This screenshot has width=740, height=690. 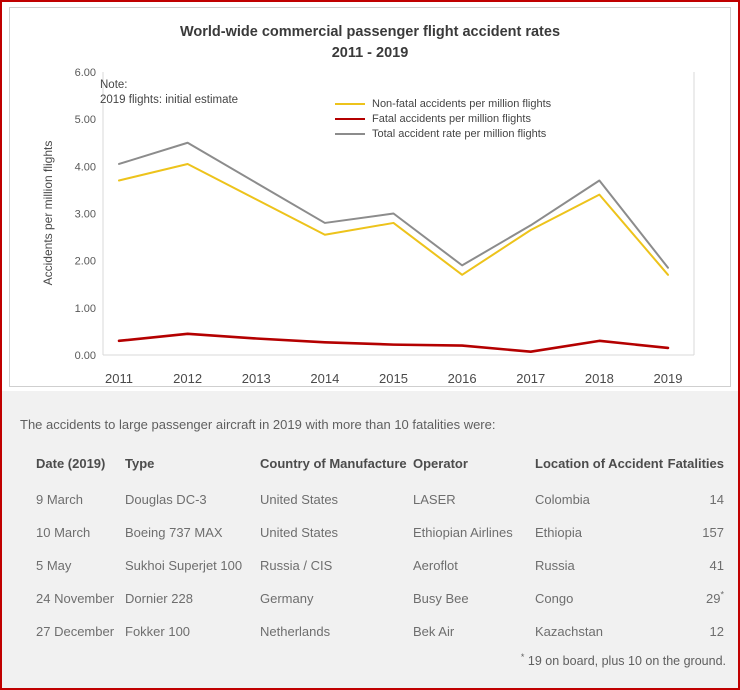 I want to click on cell-operator: Bek Air, so click(x=434, y=631).